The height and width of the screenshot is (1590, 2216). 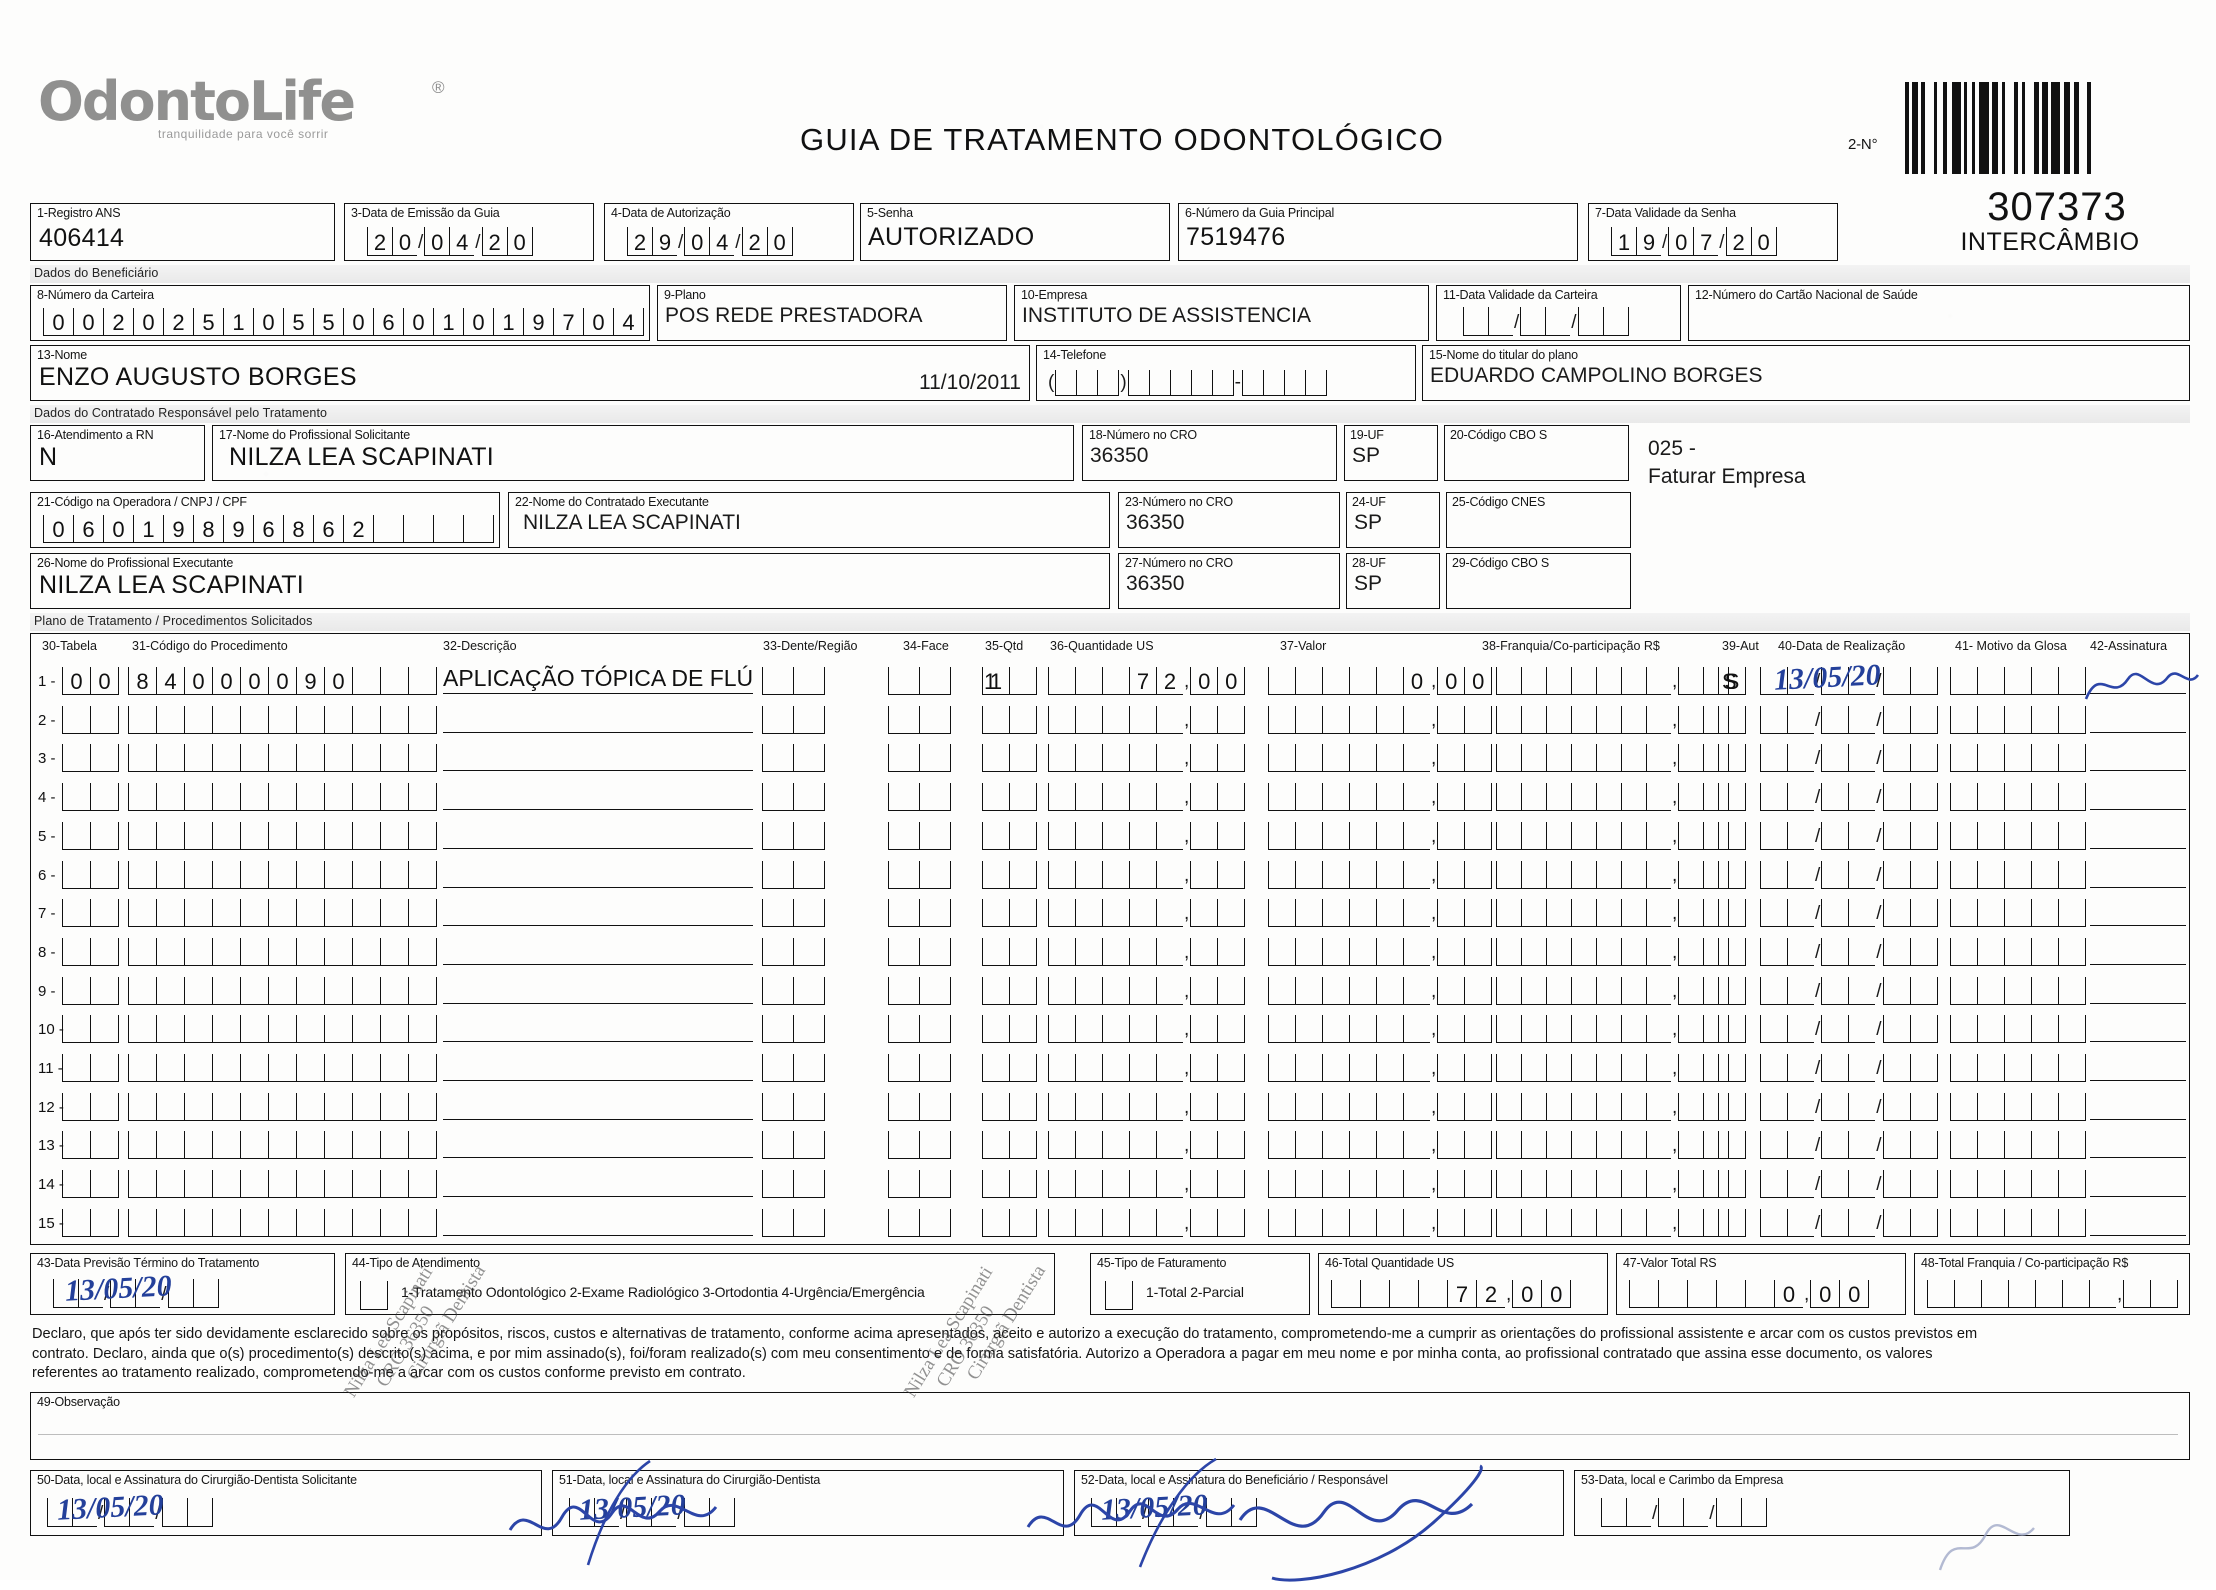 I want to click on procedure-cell-assinatura, so click(x=2138, y=950).